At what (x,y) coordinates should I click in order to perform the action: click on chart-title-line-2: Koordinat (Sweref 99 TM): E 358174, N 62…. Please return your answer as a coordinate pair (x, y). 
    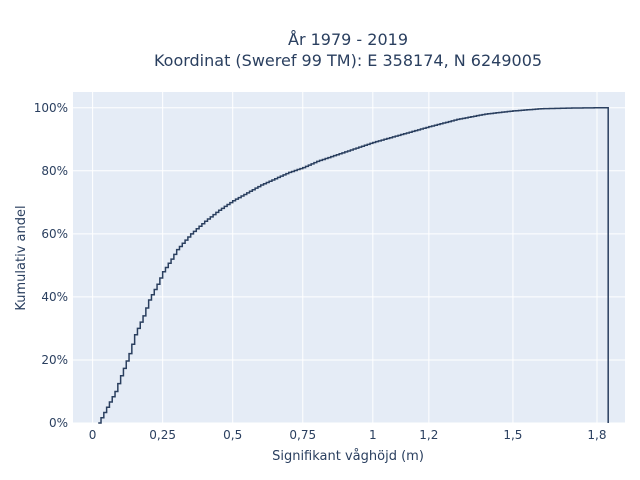
    Looking at the image, I should click on (348, 60).